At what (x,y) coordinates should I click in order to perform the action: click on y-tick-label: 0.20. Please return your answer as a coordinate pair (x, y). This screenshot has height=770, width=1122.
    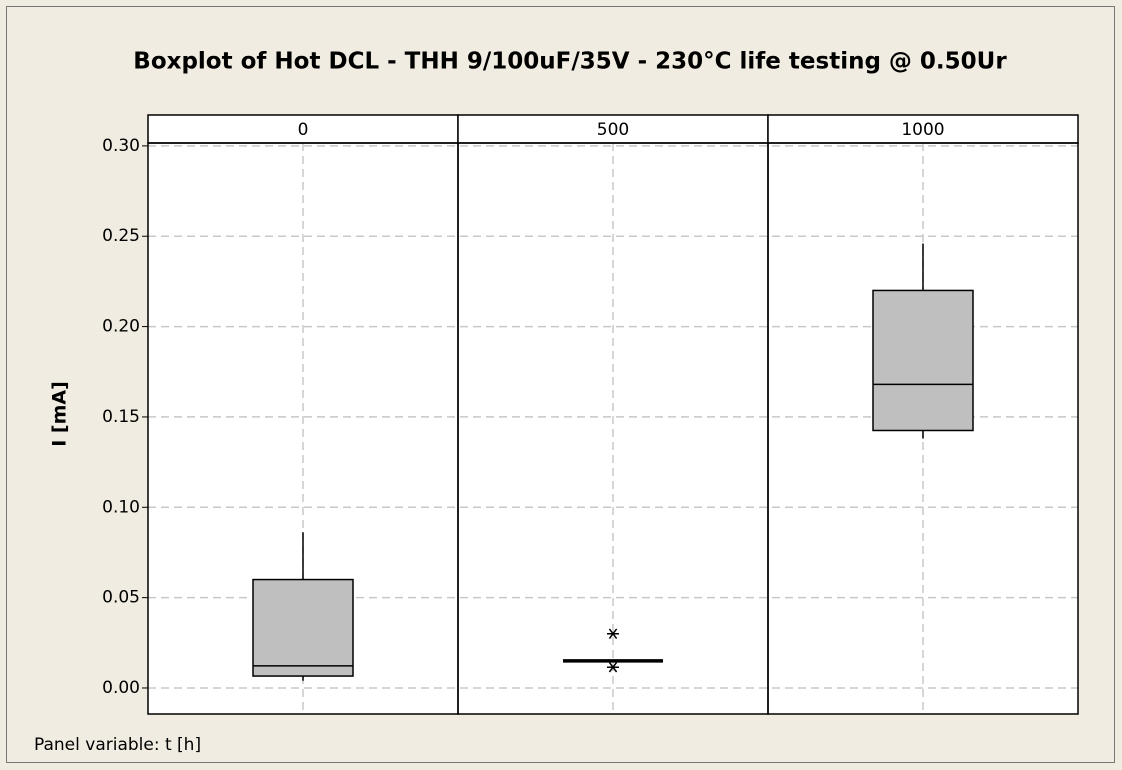
    Looking at the image, I should click on (121, 327).